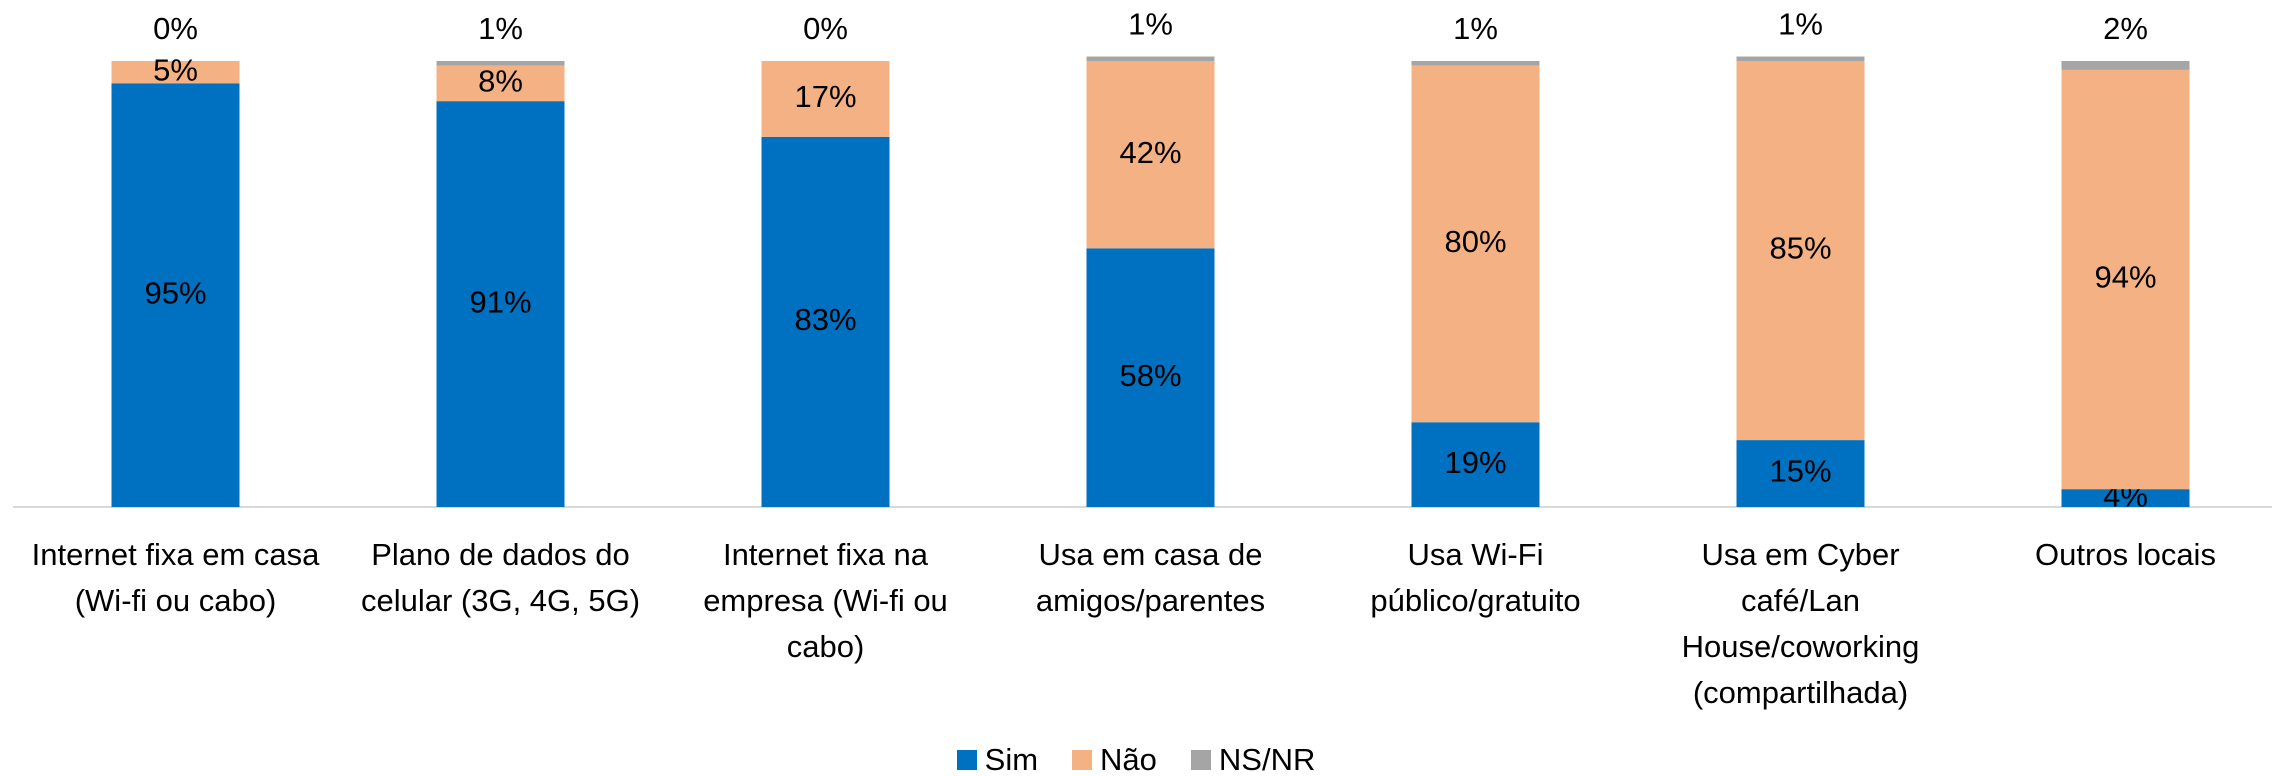  What do you see at coordinates (1150, 577) in the screenshot?
I see `x-tick-label: Usa em casa de amigos/parentes` at bounding box center [1150, 577].